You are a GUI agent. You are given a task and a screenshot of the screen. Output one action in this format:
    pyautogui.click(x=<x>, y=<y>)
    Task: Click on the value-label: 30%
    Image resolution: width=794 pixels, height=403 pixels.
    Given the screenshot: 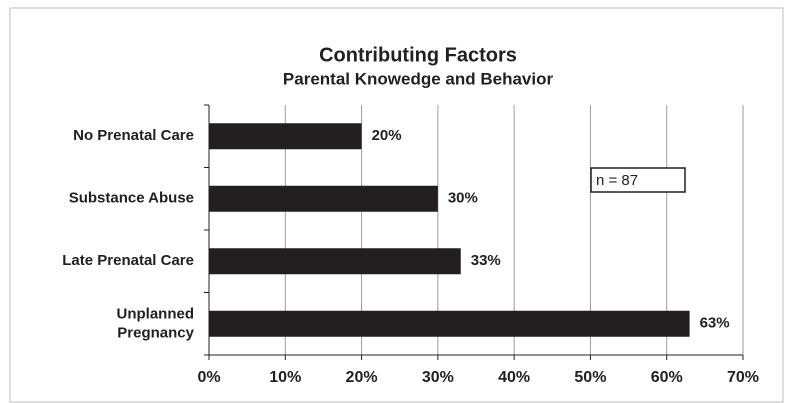 What is the action you would take?
    pyautogui.click(x=463, y=198)
    